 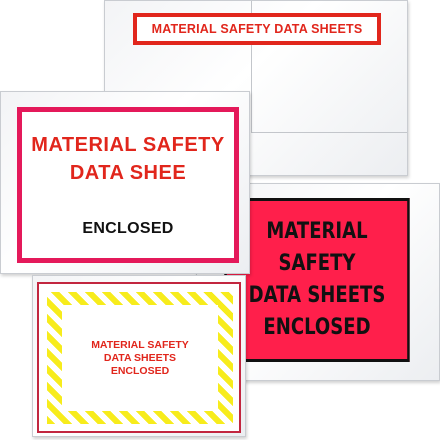 I want to click on envelope-flap-outline, so click(x=329, y=67).